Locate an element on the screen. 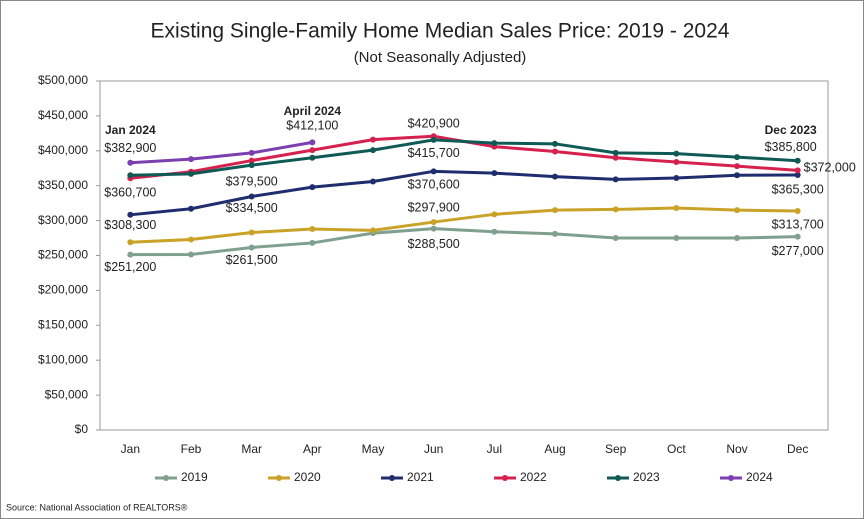  data-label: $308,300 is located at coordinates (130, 225).